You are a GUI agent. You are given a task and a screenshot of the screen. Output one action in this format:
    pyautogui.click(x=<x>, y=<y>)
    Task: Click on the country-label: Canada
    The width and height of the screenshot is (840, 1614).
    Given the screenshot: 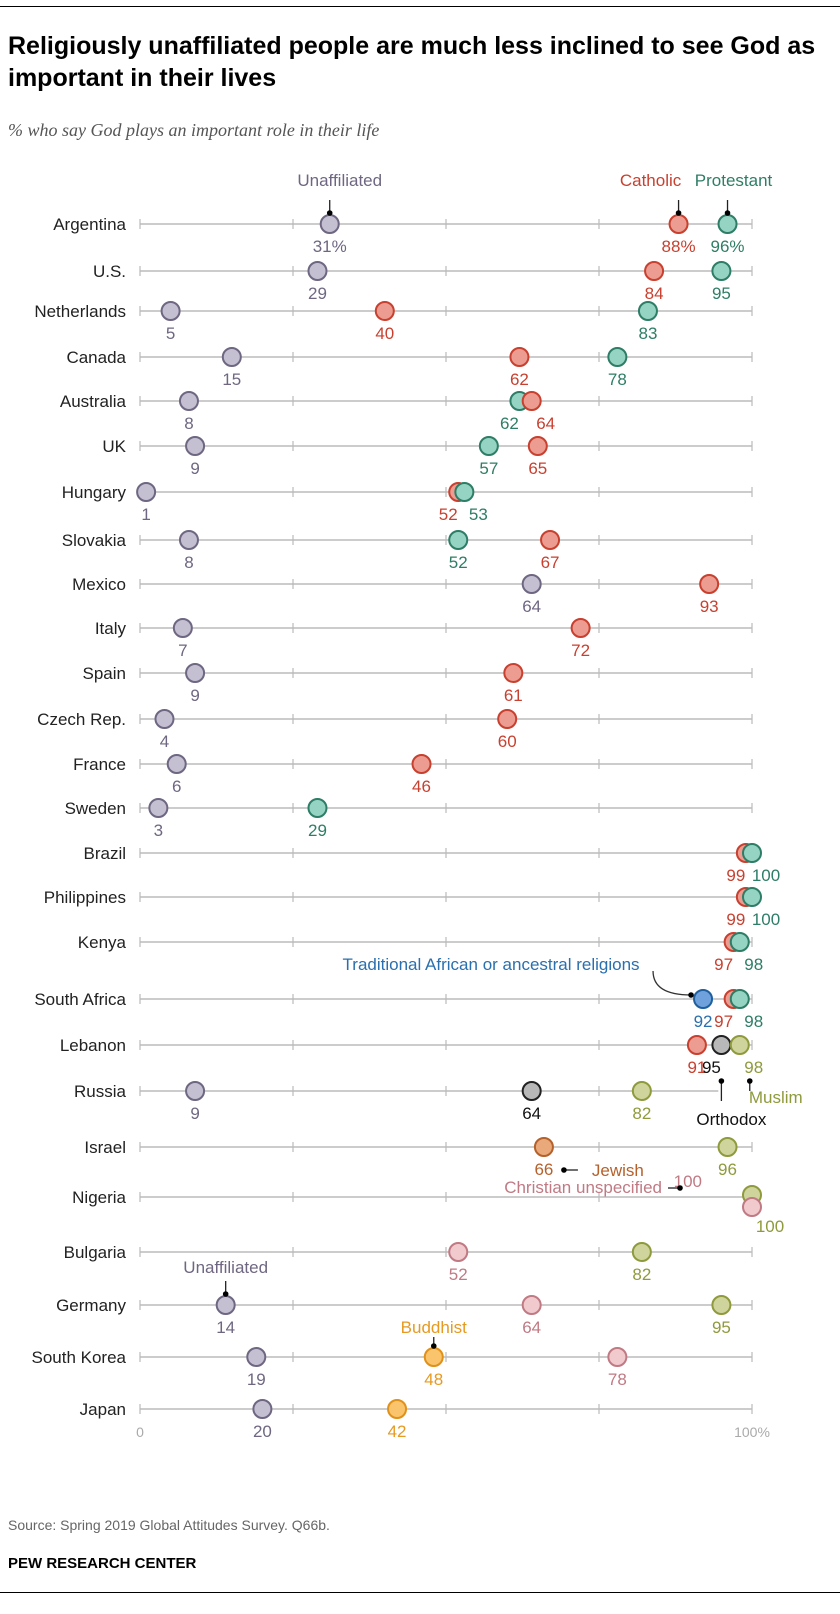 What is the action you would take?
    pyautogui.click(x=96, y=357)
    